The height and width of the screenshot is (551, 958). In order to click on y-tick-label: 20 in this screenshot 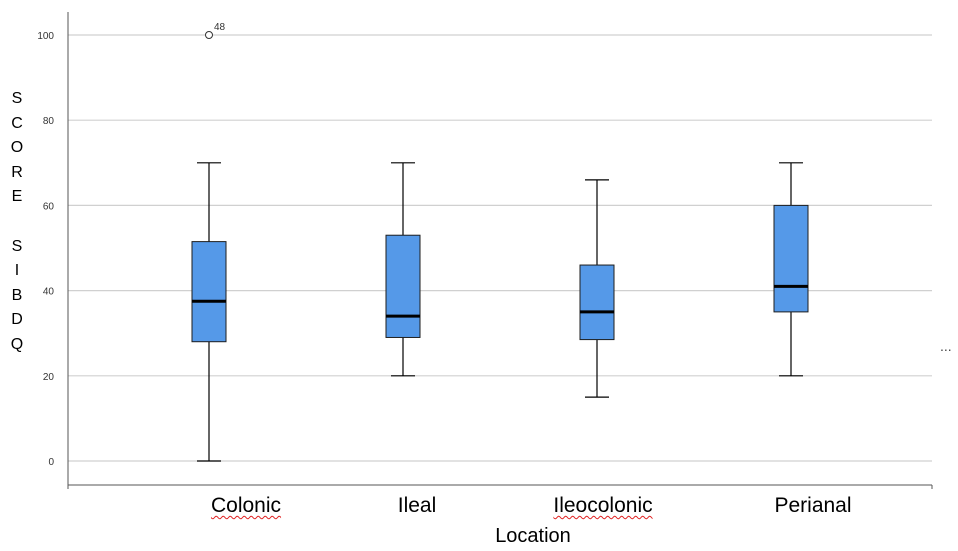, I will do `click(49, 377)`.